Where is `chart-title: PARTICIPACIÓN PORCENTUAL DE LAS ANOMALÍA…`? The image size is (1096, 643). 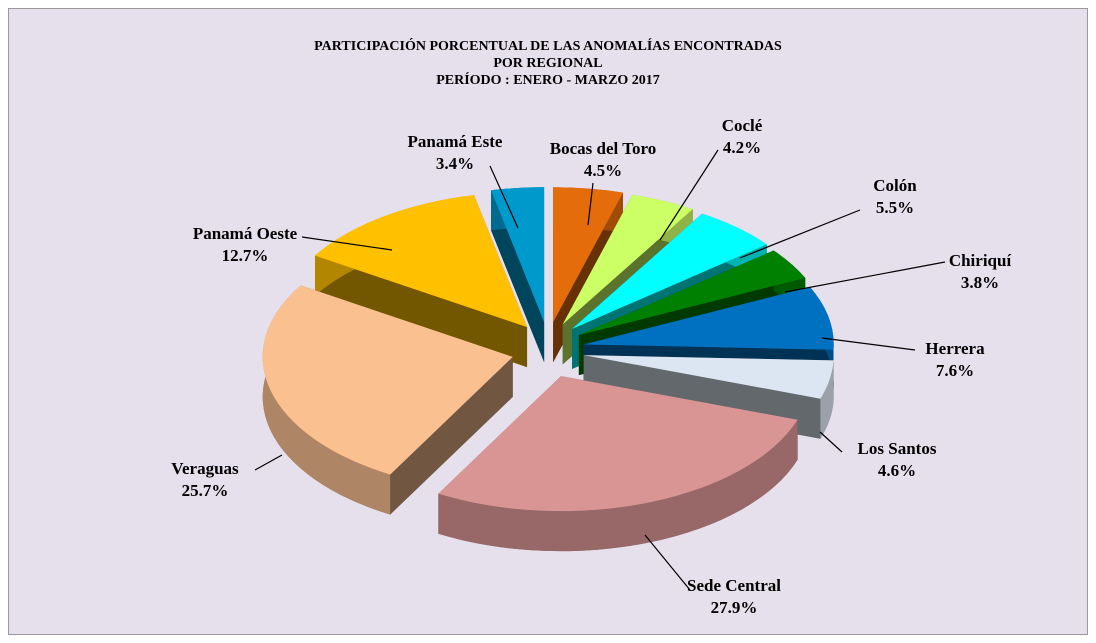 chart-title: PARTICIPACIÓN PORCENTUAL DE LAS ANOMALÍA… is located at coordinates (548, 45).